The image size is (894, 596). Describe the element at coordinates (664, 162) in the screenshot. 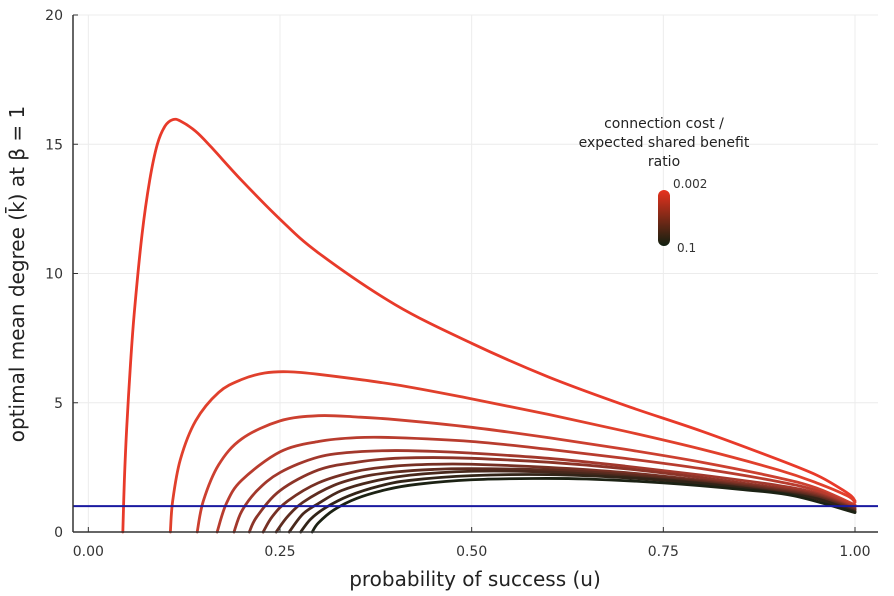

I see `legend-title-line-3: ratio` at that location.